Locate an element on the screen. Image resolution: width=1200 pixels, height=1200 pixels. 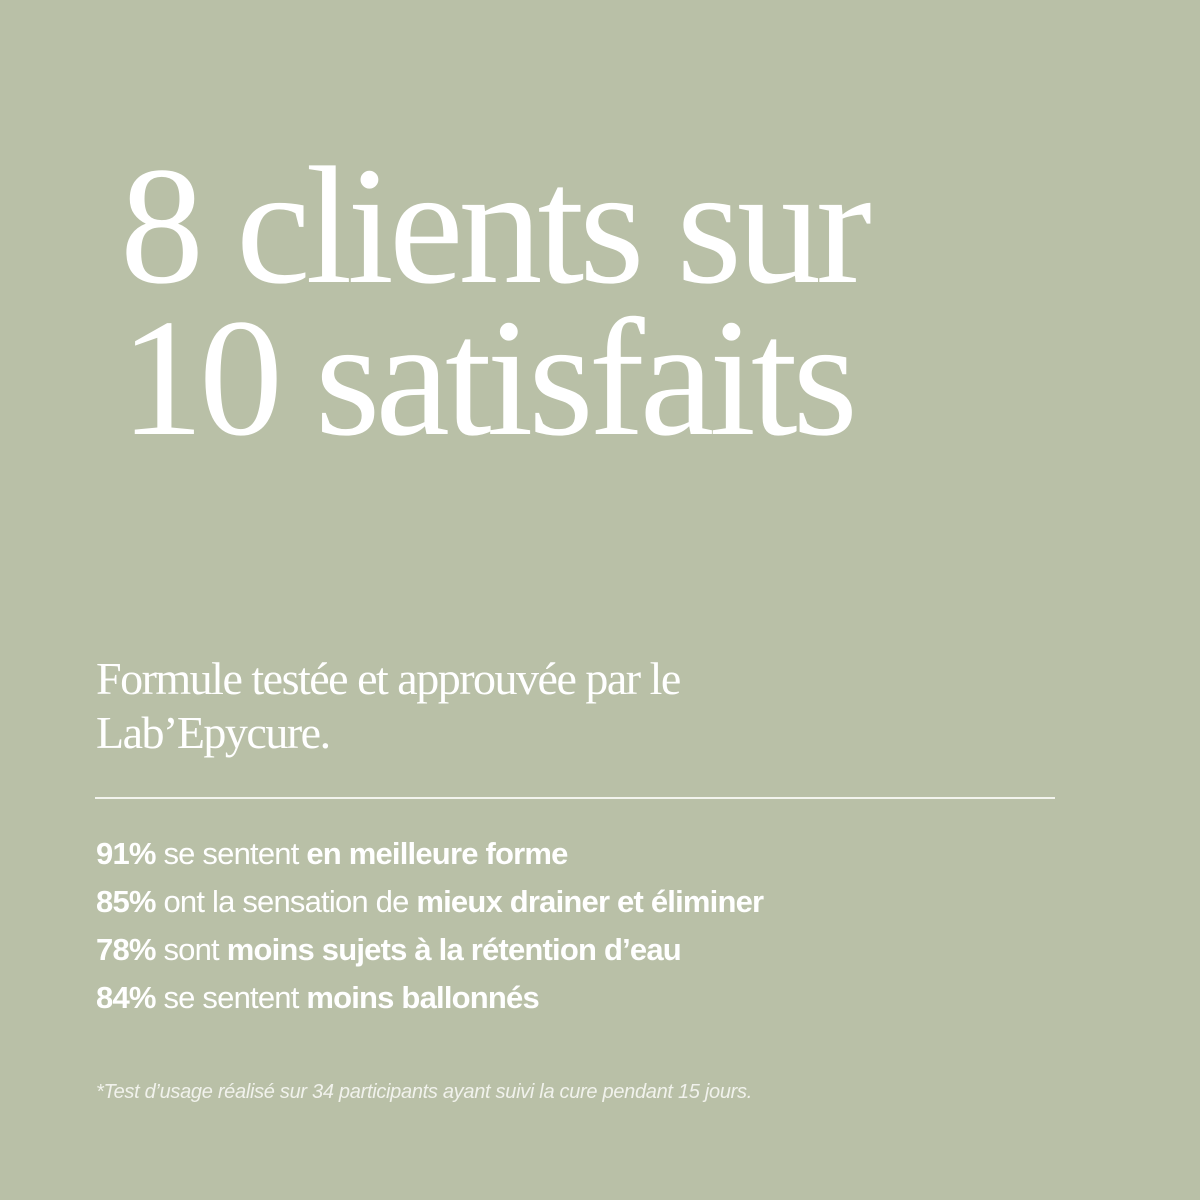
stat-highlight: moins ballonnés is located at coordinates (422, 997).